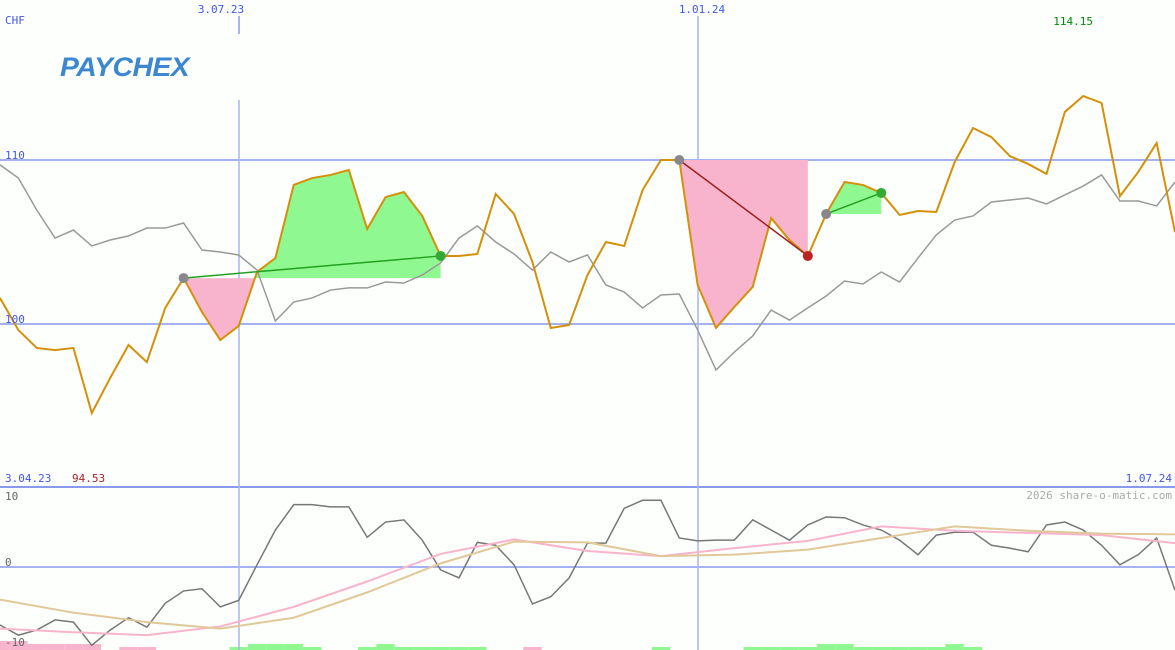 This screenshot has width=1175, height=650. What do you see at coordinates (8, 562) in the screenshot?
I see `osc-y-tick-label: 0` at bounding box center [8, 562].